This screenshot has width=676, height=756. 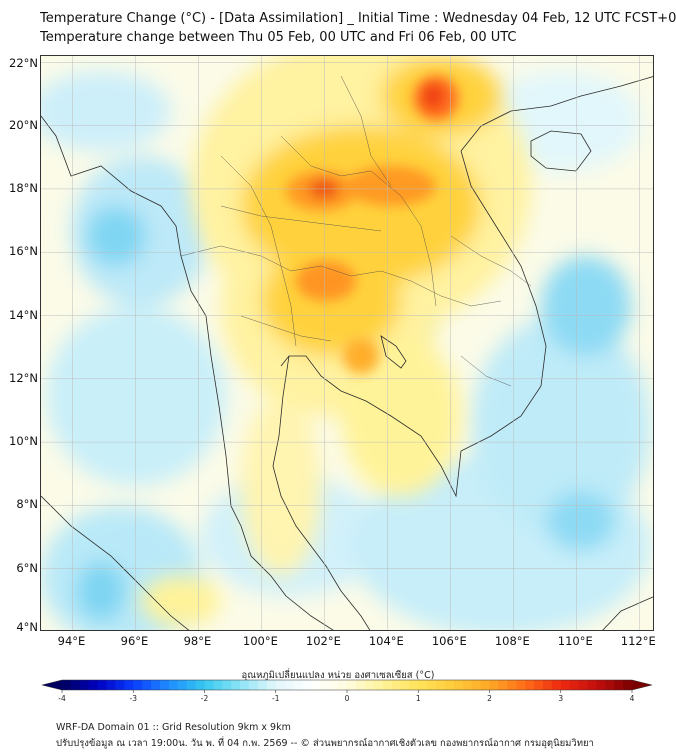 What do you see at coordinates (23, 63) in the screenshot?
I see `latitude-label: 22°N` at bounding box center [23, 63].